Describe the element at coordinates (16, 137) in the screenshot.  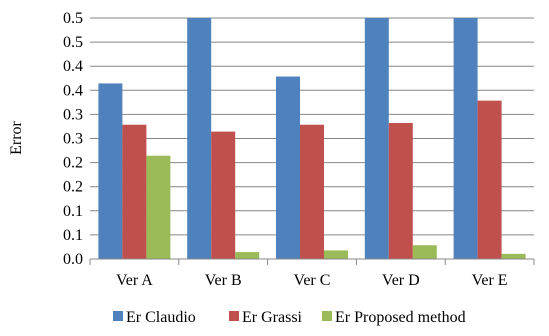
I see `y-axis-title: Error` at that location.